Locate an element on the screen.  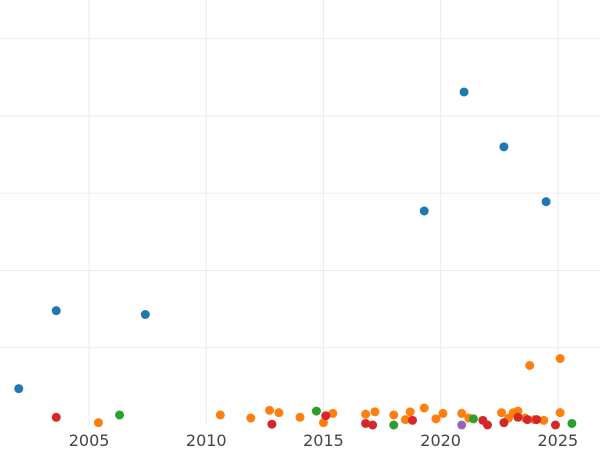
x-tick-label: 2025 is located at coordinates (557, 440).